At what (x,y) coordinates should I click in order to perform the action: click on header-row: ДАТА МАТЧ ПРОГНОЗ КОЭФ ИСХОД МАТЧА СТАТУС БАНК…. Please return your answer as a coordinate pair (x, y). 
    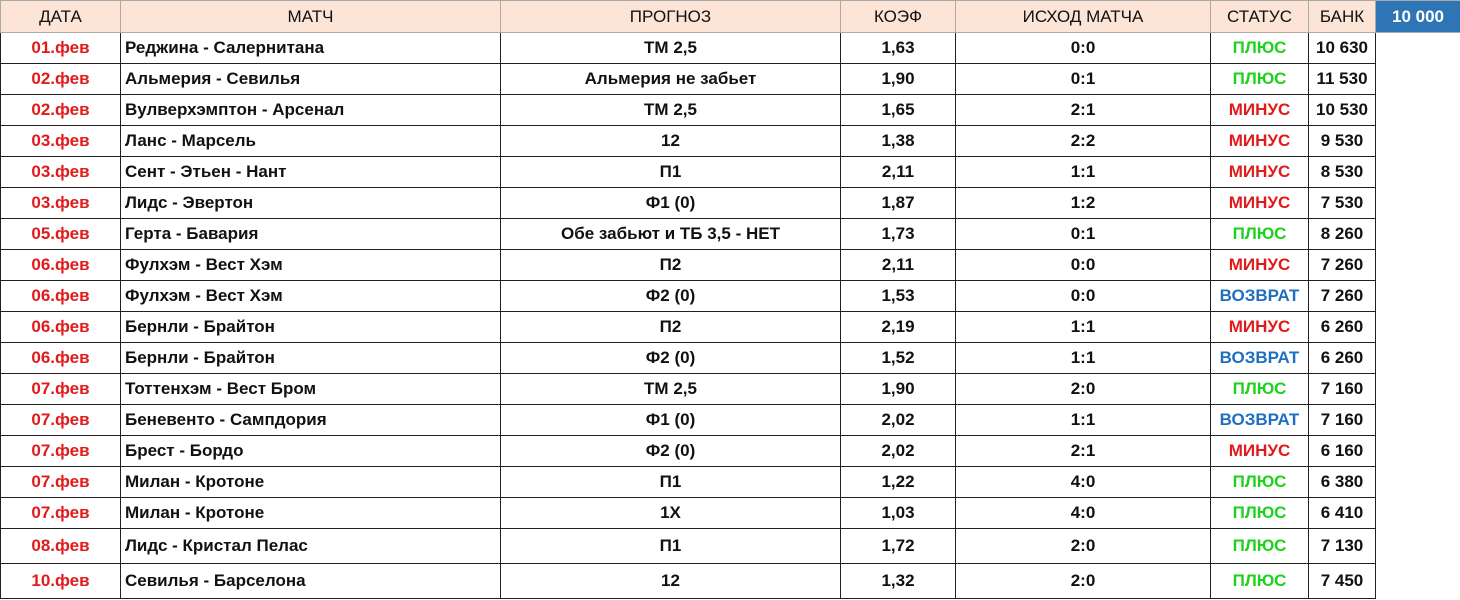
    Looking at the image, I should click on (730, 16).